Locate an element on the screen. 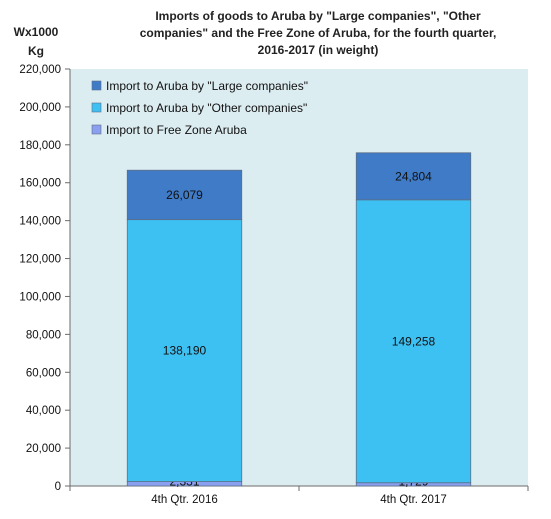  legend-label: Import to Free Zone Aruba is located at coordinates (176, 130).